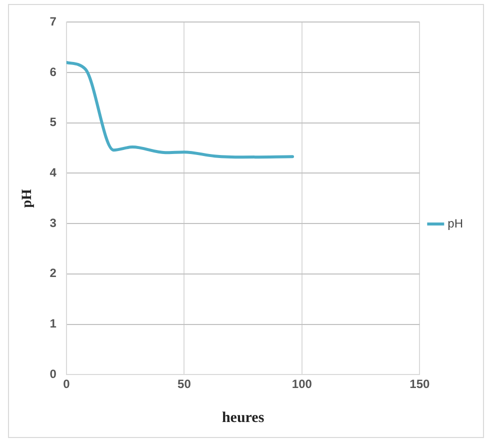 This screenshot has width=490, height=442. I want to click on x-tick-label: 100, so click(302, 384).